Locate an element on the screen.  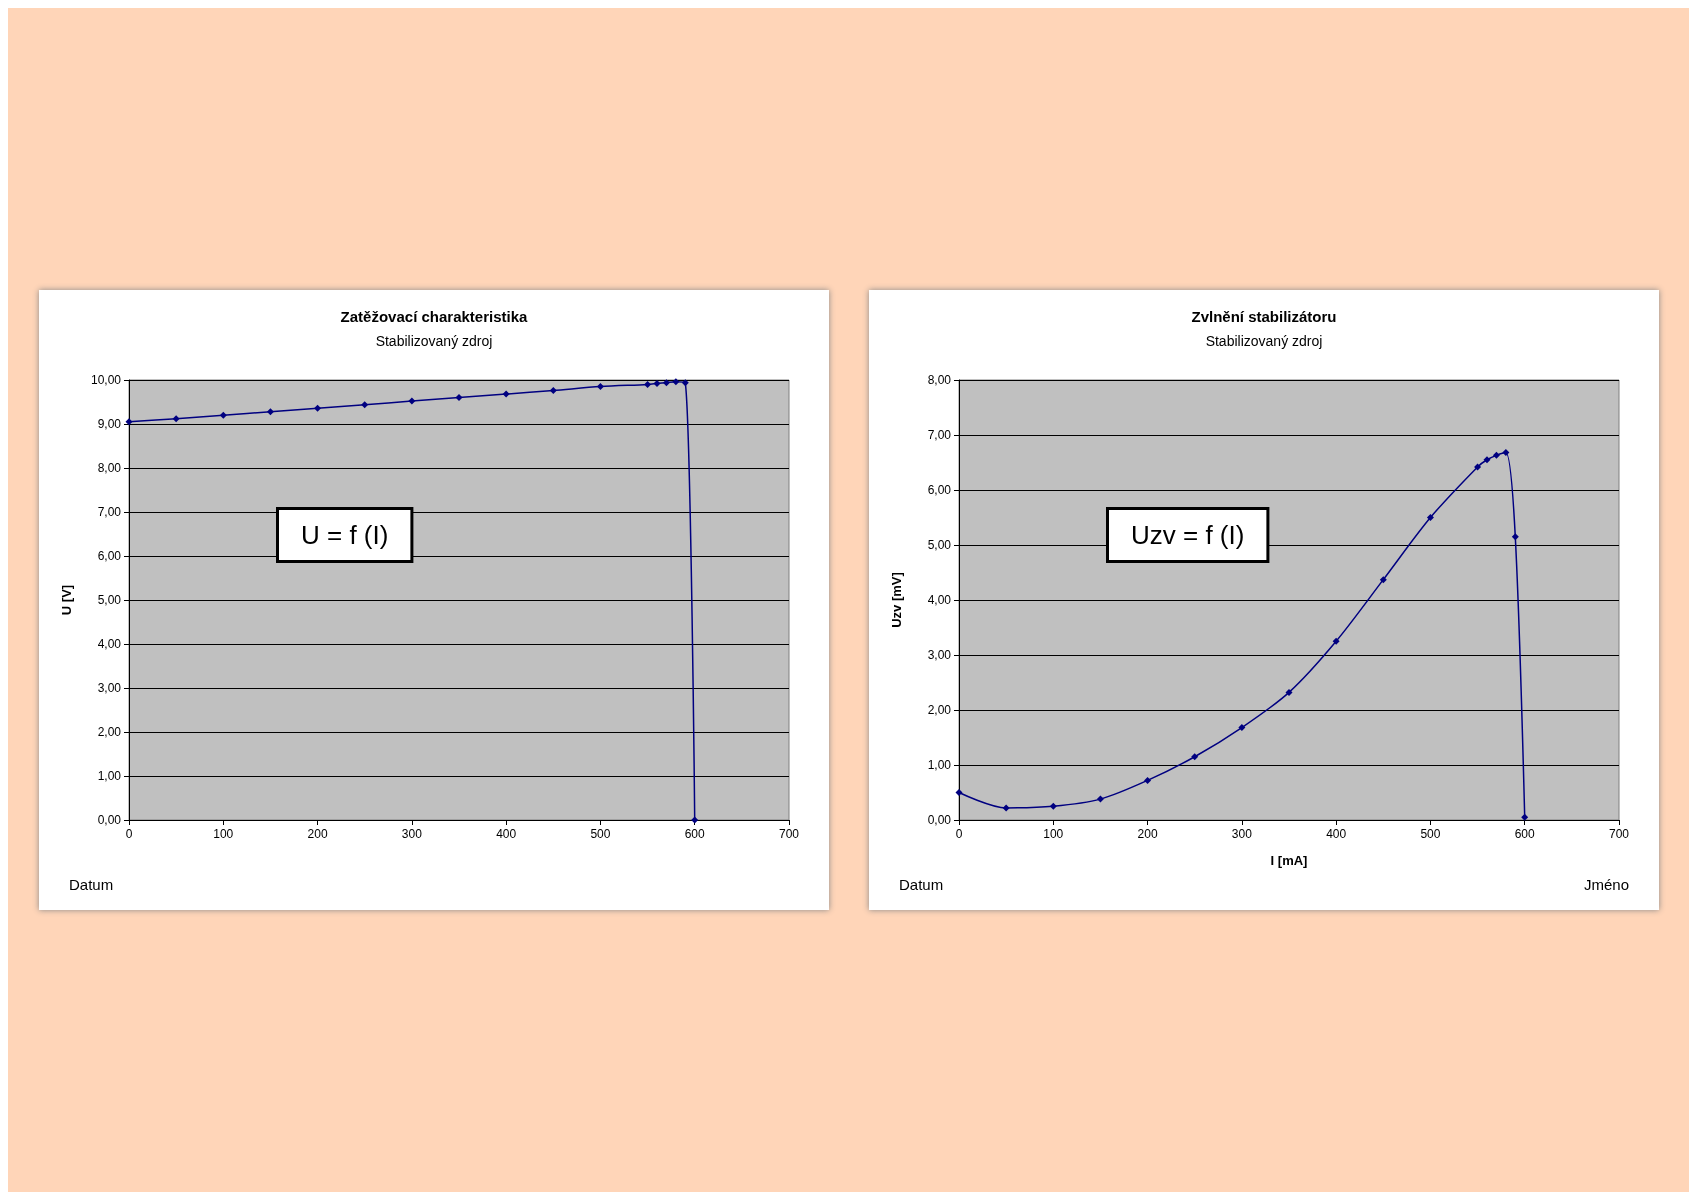
y-tick-label: 9,00 is located at coordinates (109, 424).